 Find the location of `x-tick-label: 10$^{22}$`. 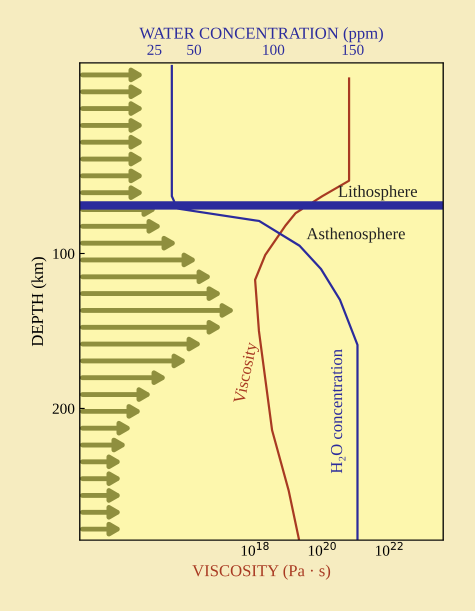

x-tick-label: 10$^{22}$ is located at coordinates (389, 549).